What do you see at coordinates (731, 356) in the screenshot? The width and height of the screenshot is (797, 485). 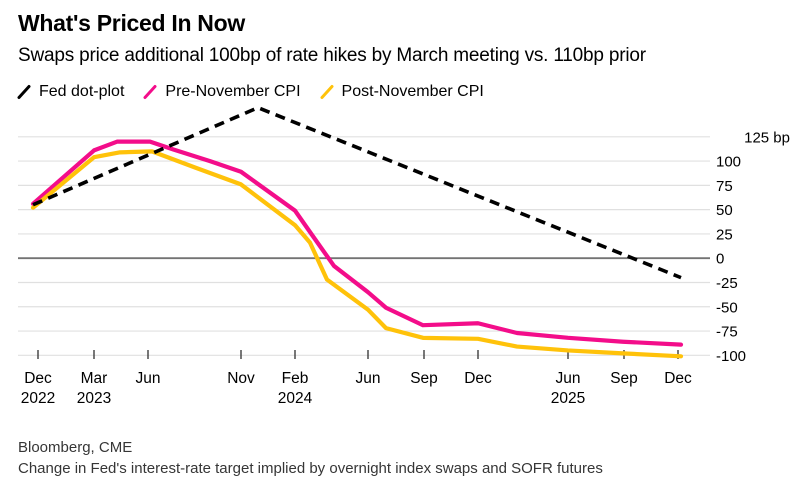 I see `y-axis-label--100: -100` at bounding box center [731, 356].